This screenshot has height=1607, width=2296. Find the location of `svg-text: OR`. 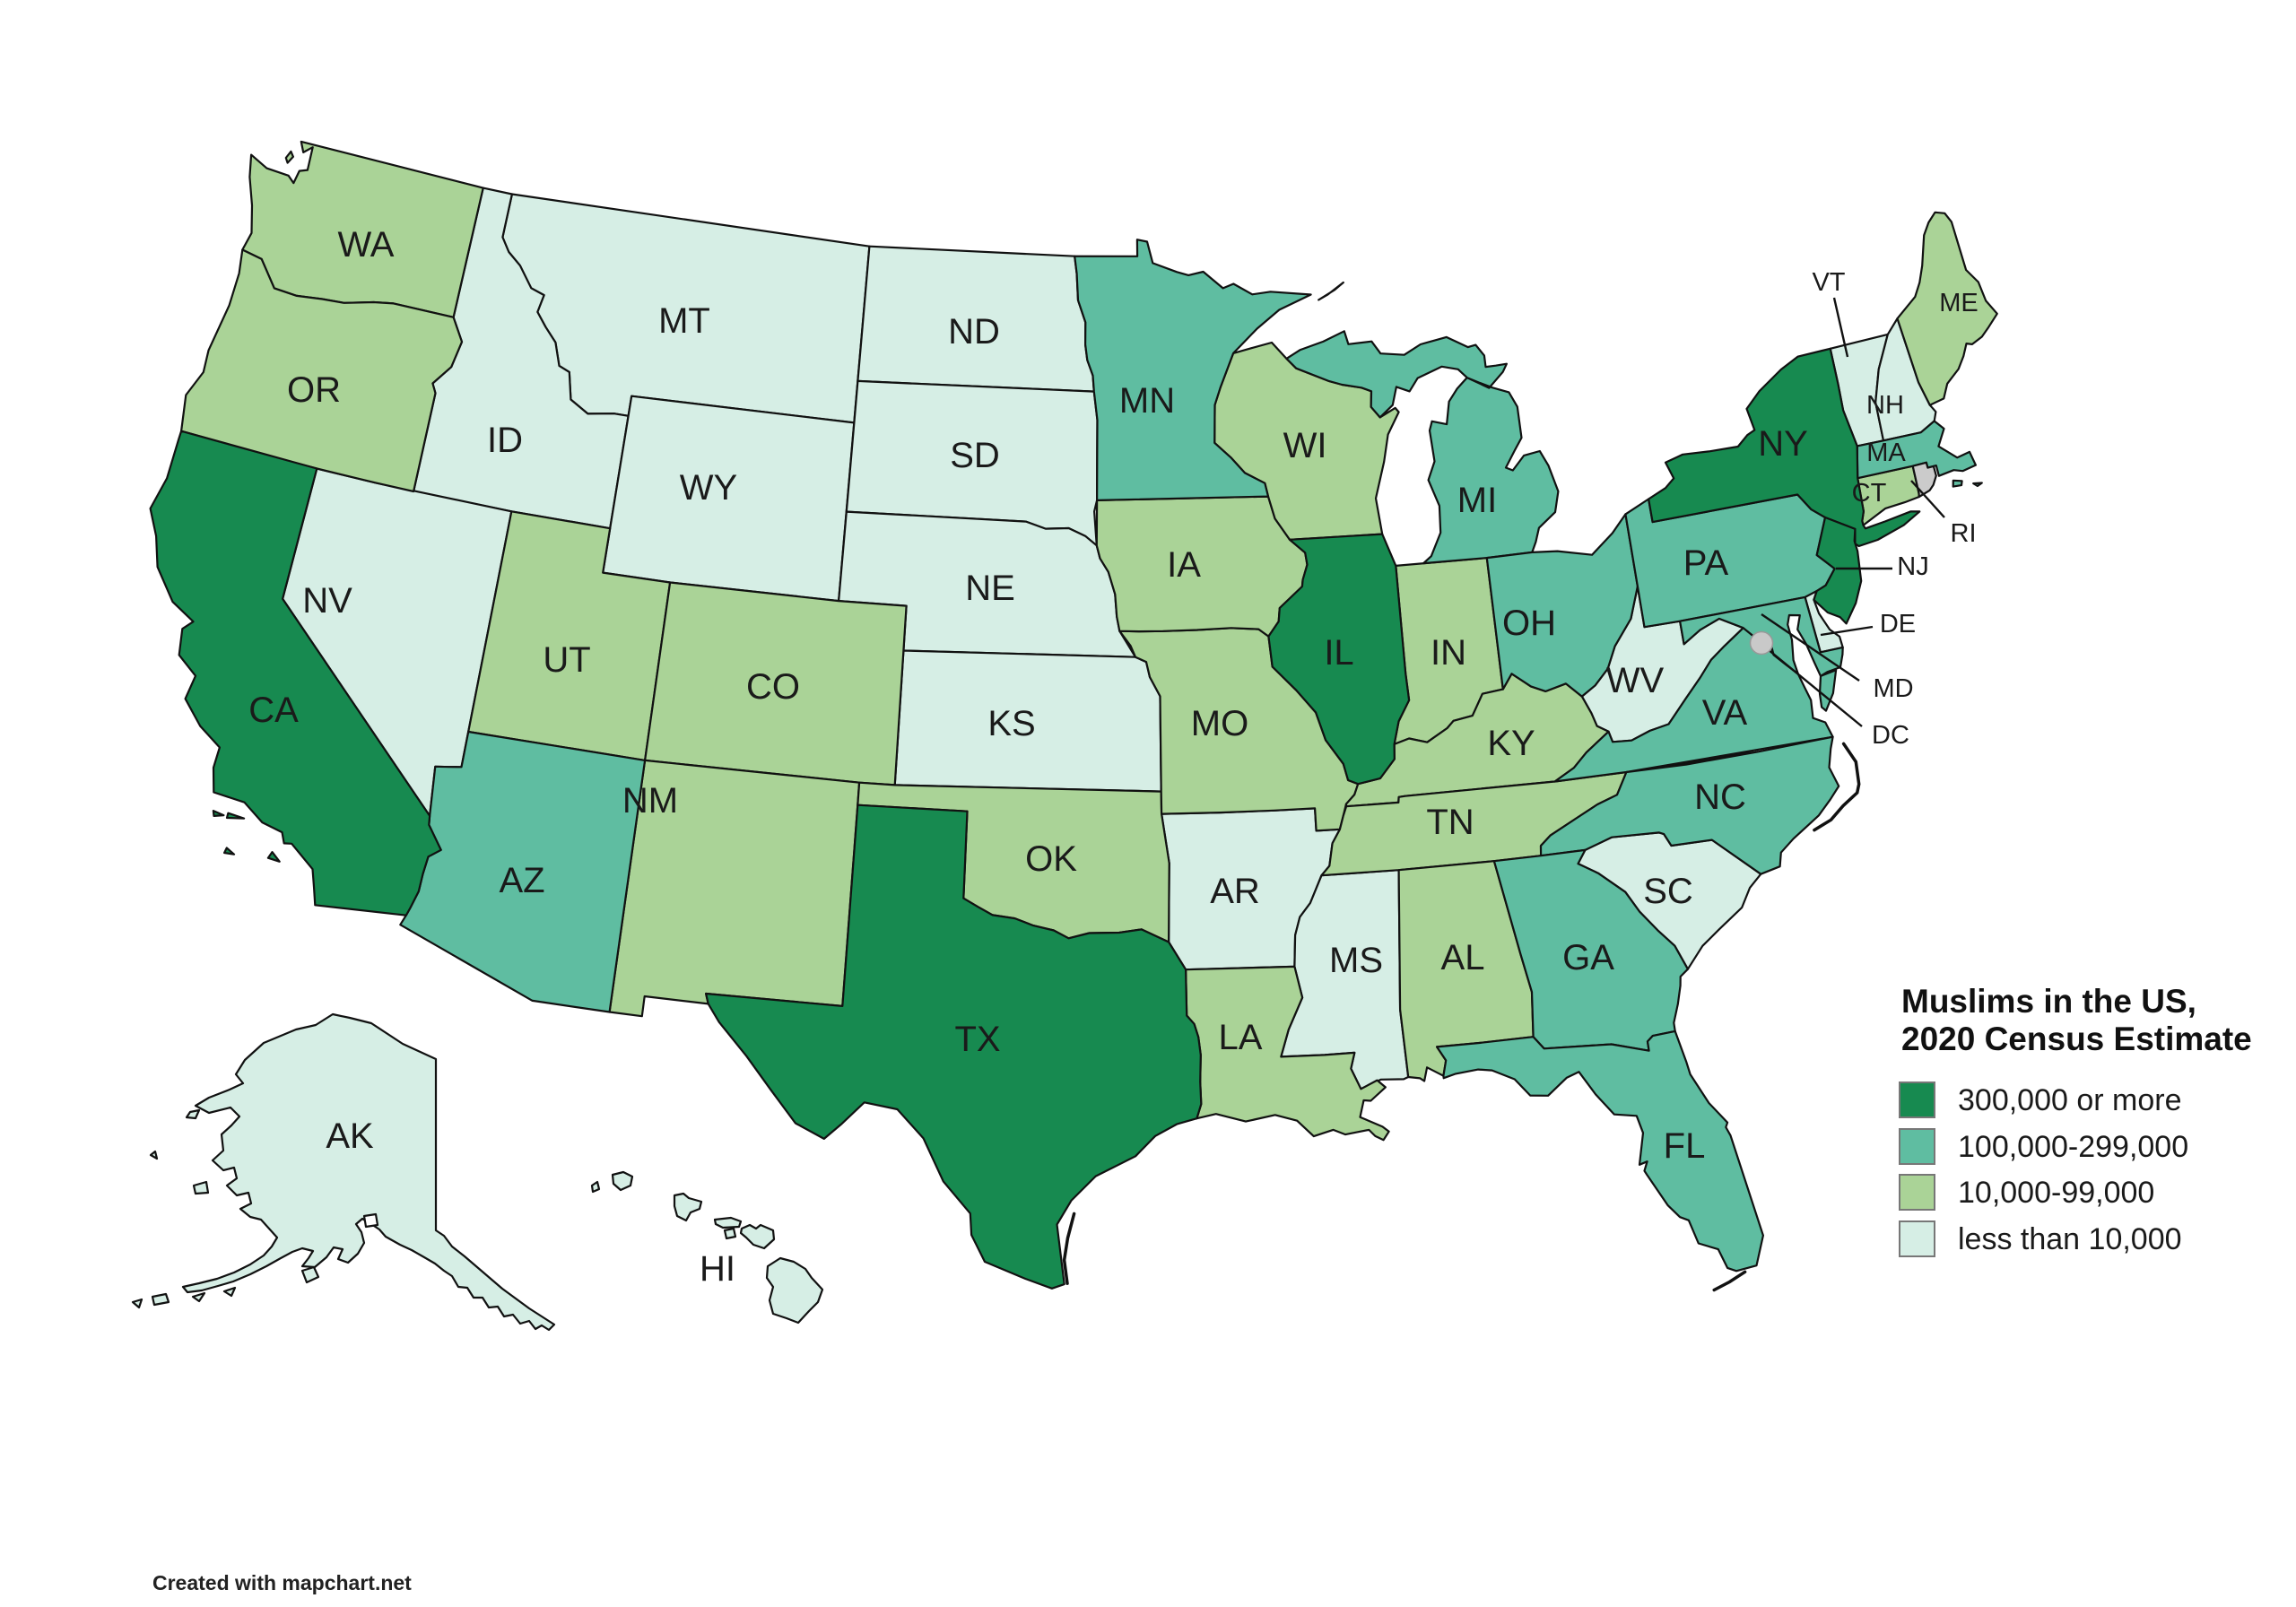

svg-text: OR is located at coordinates (314, 390).